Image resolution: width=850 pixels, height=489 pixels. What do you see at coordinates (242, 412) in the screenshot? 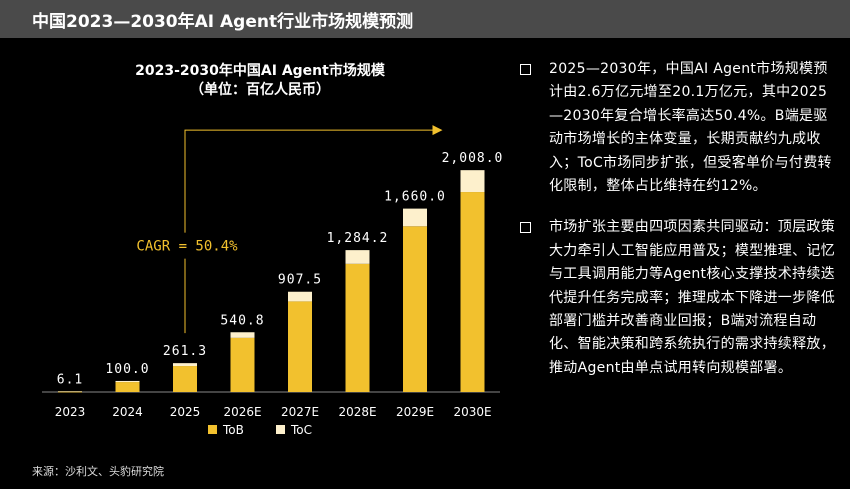
I see `x-tick-label: 2026E` at bounding box center [242, 412].